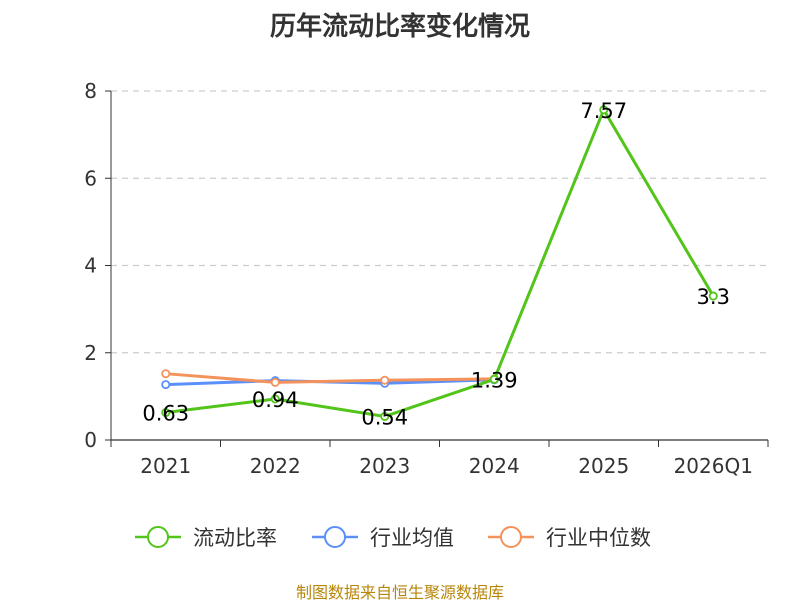  I want to click on y-tick-label: 6, so click(90, 178).